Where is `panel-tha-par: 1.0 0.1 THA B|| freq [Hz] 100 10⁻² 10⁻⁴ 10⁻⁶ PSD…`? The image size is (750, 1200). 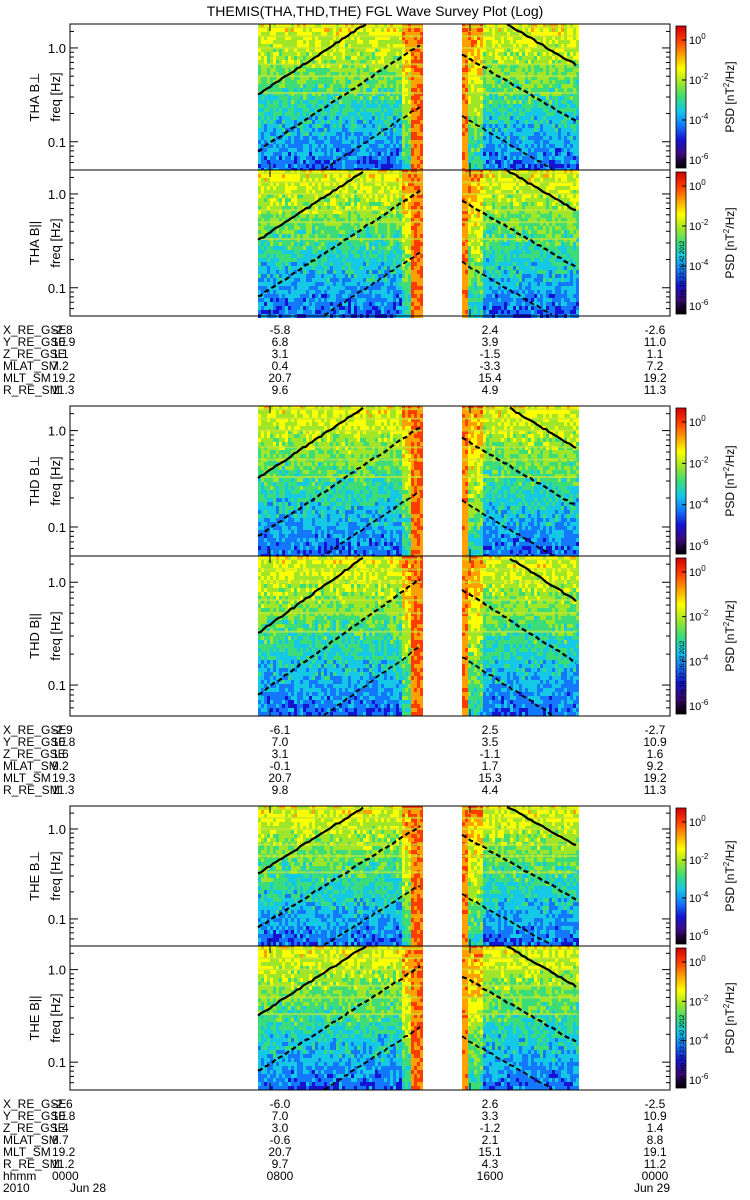
panel-tha-par: 1.0 0.1 THA B|| freq [Hz] 100 10⁻² 10⁻⁴ 10⁻⁶ PSD… is located at coordinates (382, 244).